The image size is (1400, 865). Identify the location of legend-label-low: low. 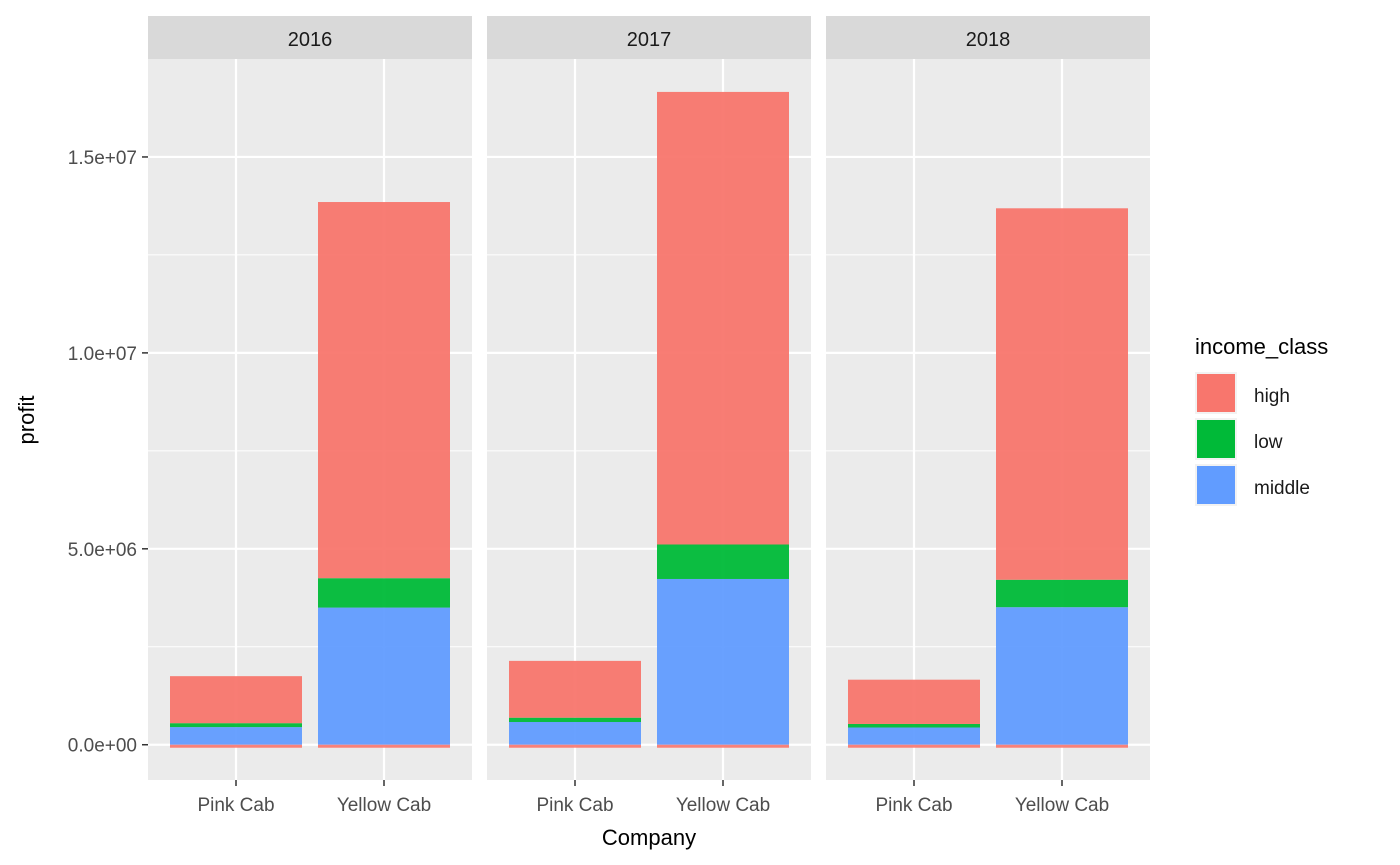
(1268, 442).